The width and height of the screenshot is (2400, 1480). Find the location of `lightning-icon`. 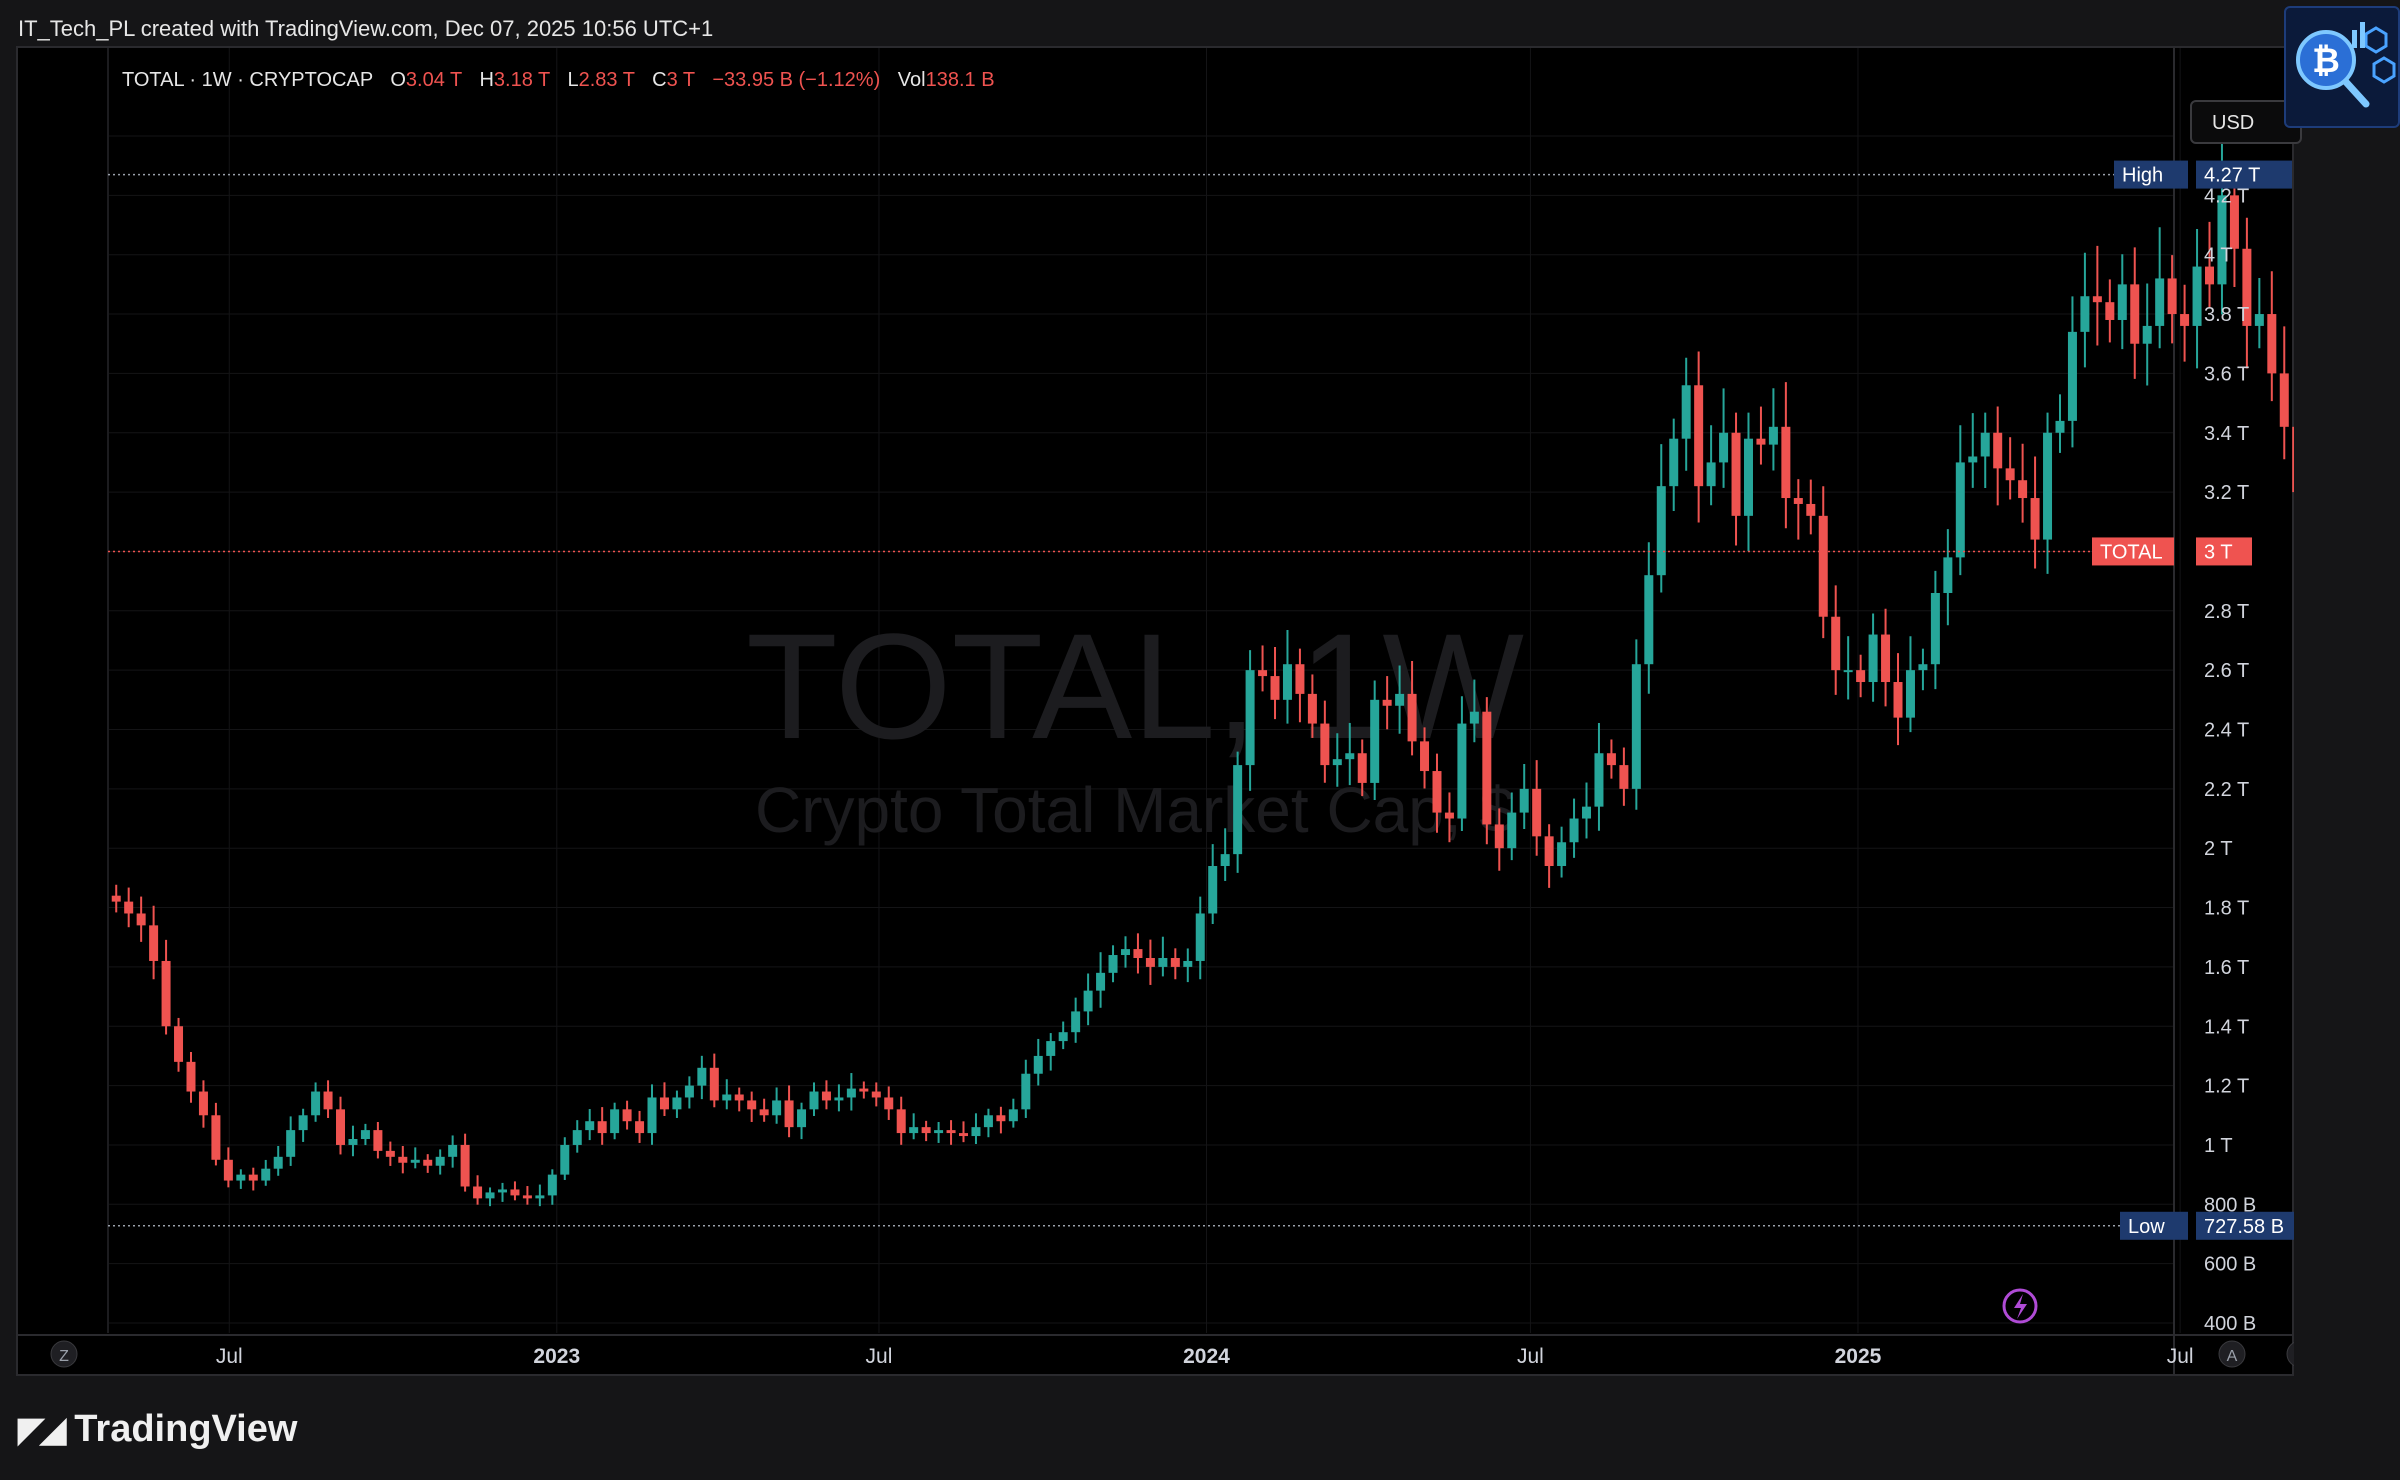

lightning-icon is located at coordinates (2020, 1306).